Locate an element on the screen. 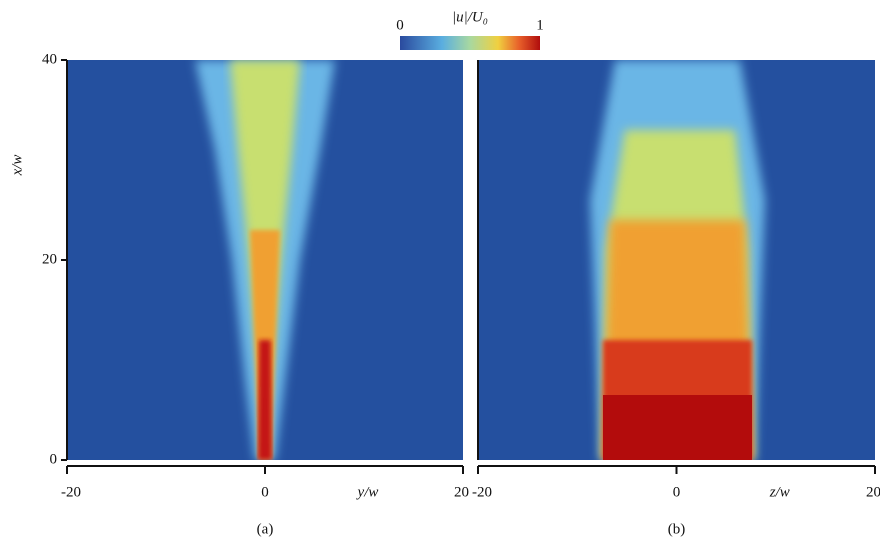 This screenshot has height=546, width=880. x-axis-label: y/w is located at coordinates (367, 492).